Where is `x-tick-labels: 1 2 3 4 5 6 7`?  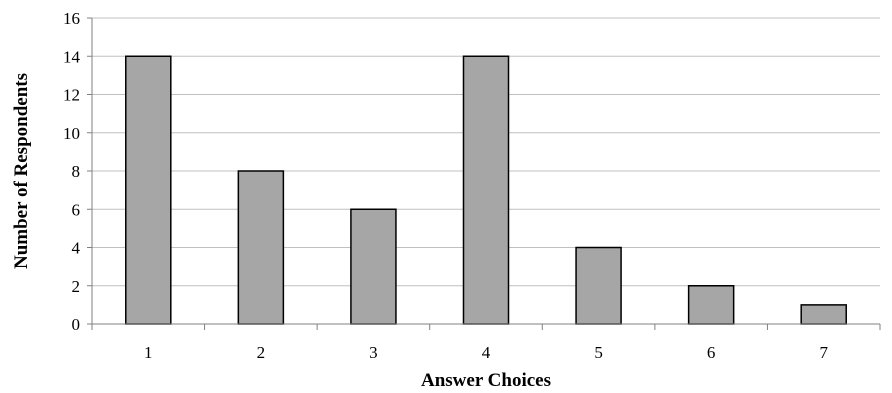
x-tick-labels: 1 2 3 4 5 6 7 is located at coordinates (486, 352).